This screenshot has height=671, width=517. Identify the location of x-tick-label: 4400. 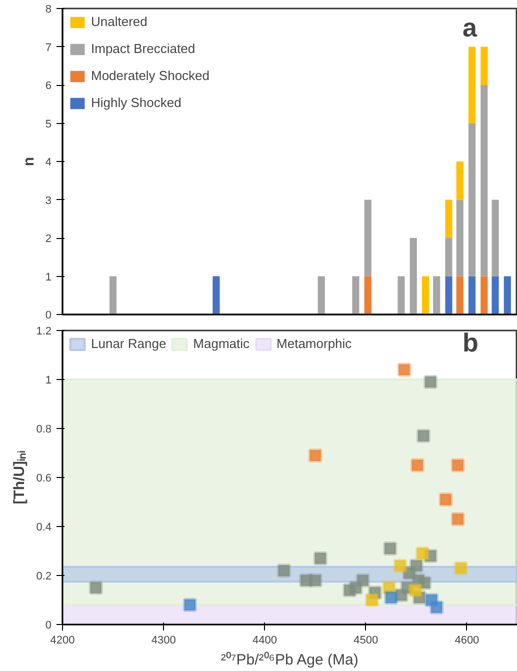
(264, 640).